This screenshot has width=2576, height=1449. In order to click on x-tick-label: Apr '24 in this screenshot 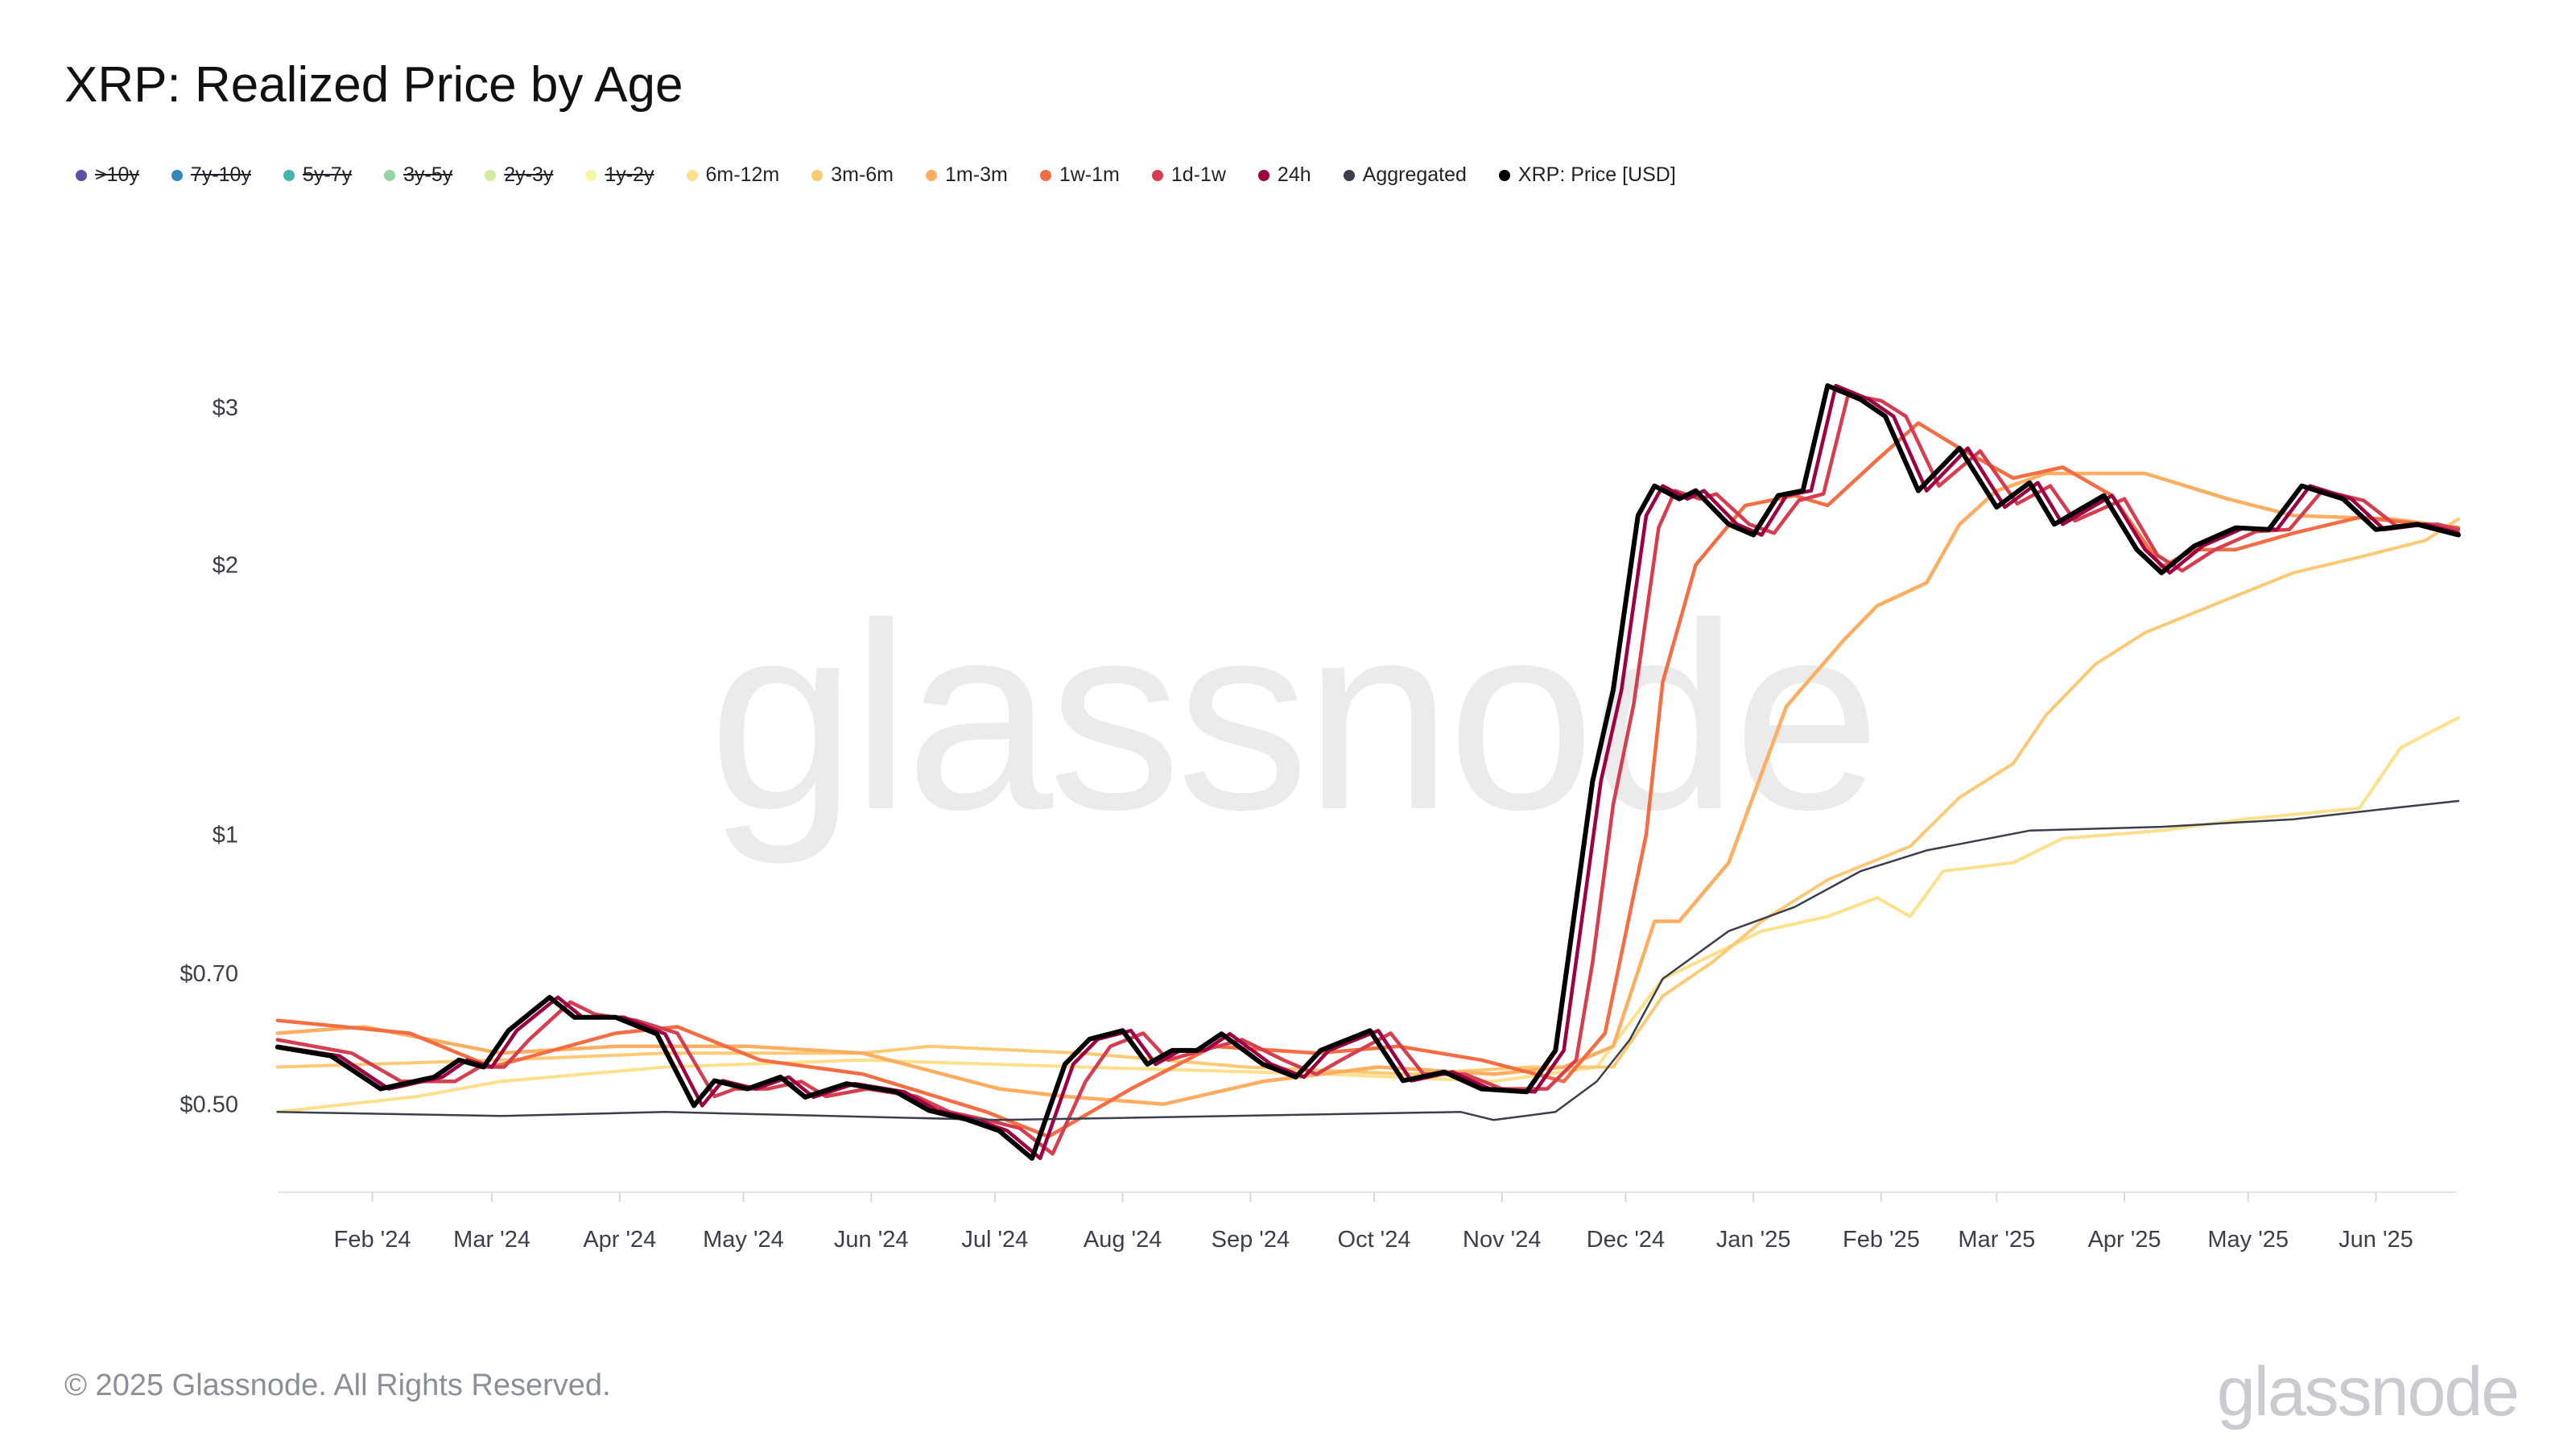, I will do `click(619, 1240)`.